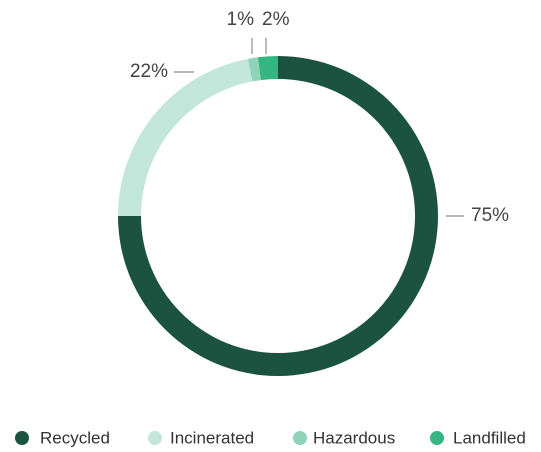  What do you see at coordinates (489, 437) in the screenshot?
I see `legend-label: Landfilled` at bounding box center [489, 437].